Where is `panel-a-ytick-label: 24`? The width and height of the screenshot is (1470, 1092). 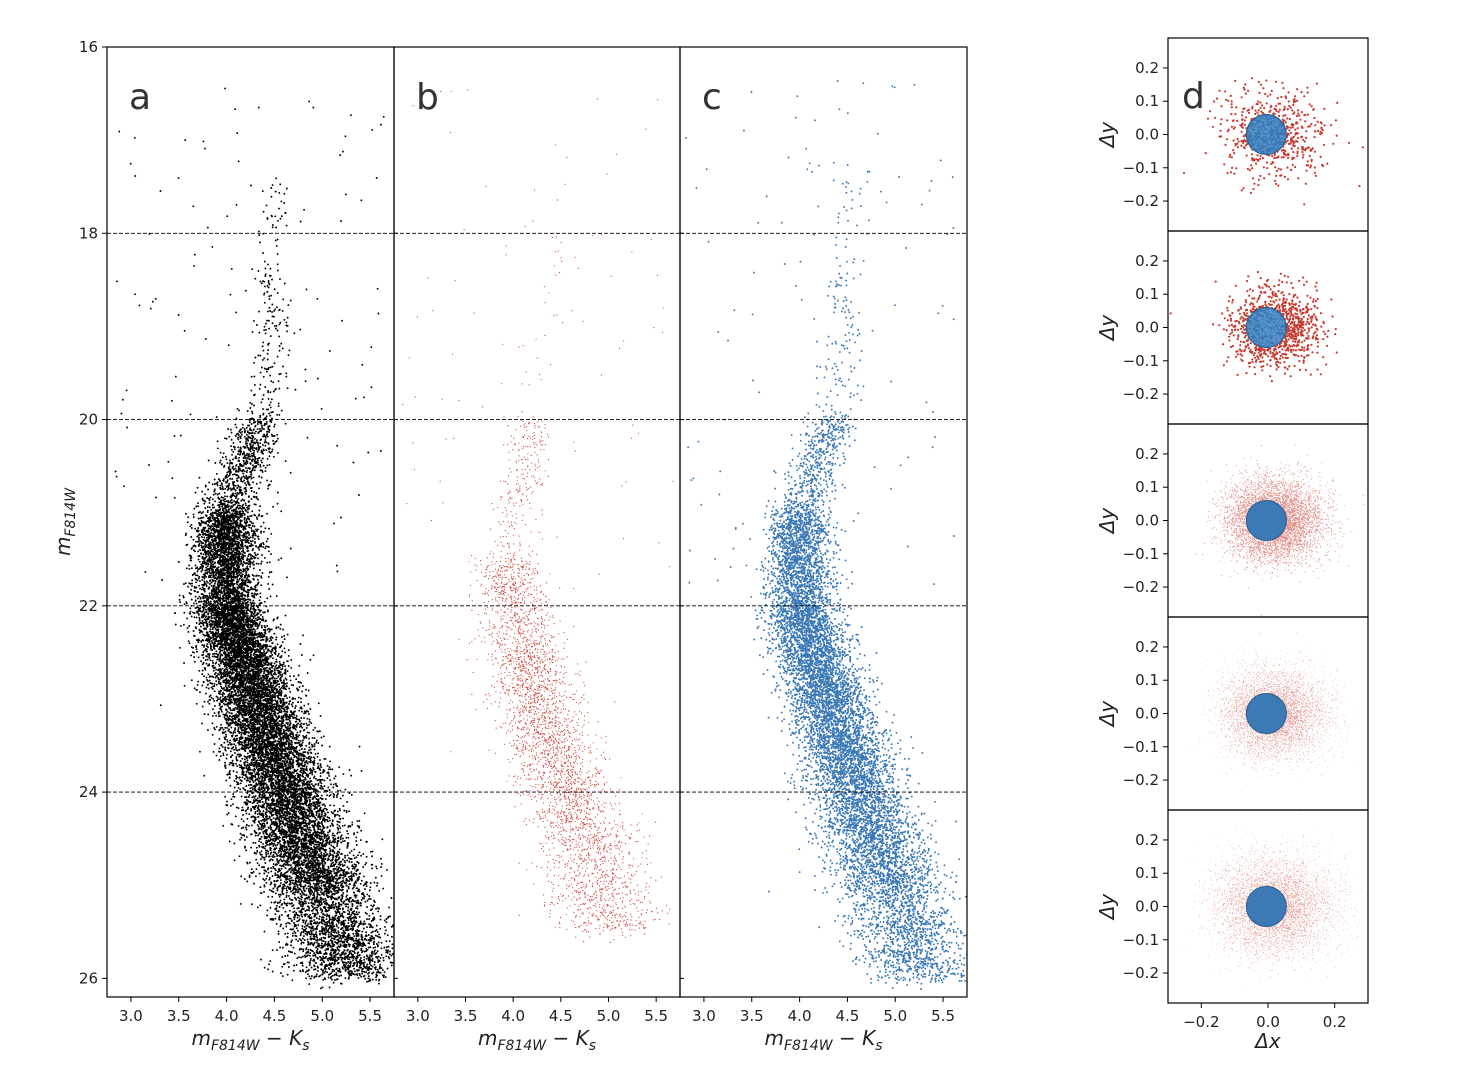 panel-a-ytick-label: 24 is located at coordinates (88, 792).